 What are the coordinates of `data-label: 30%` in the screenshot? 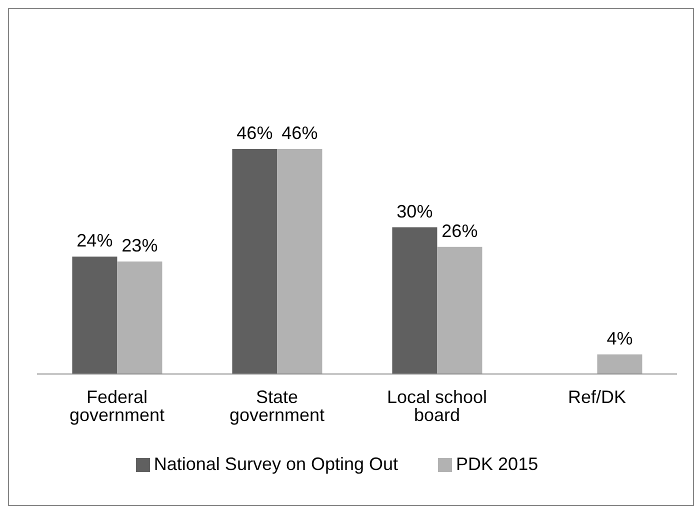 It's located at (414, 211).